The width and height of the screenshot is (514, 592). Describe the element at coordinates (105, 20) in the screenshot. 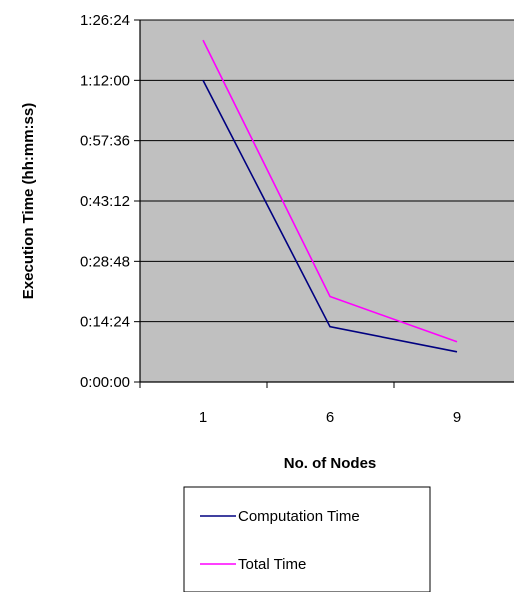

I see `y-tick-label: 1:26:24` at that location.